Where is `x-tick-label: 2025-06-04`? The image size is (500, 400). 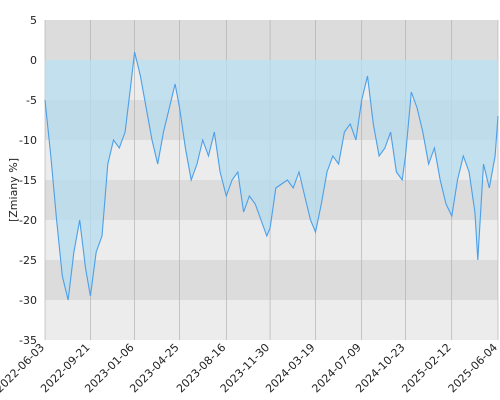
x-tick-label: 2025-06-04 is located at coordinates (473, 368).